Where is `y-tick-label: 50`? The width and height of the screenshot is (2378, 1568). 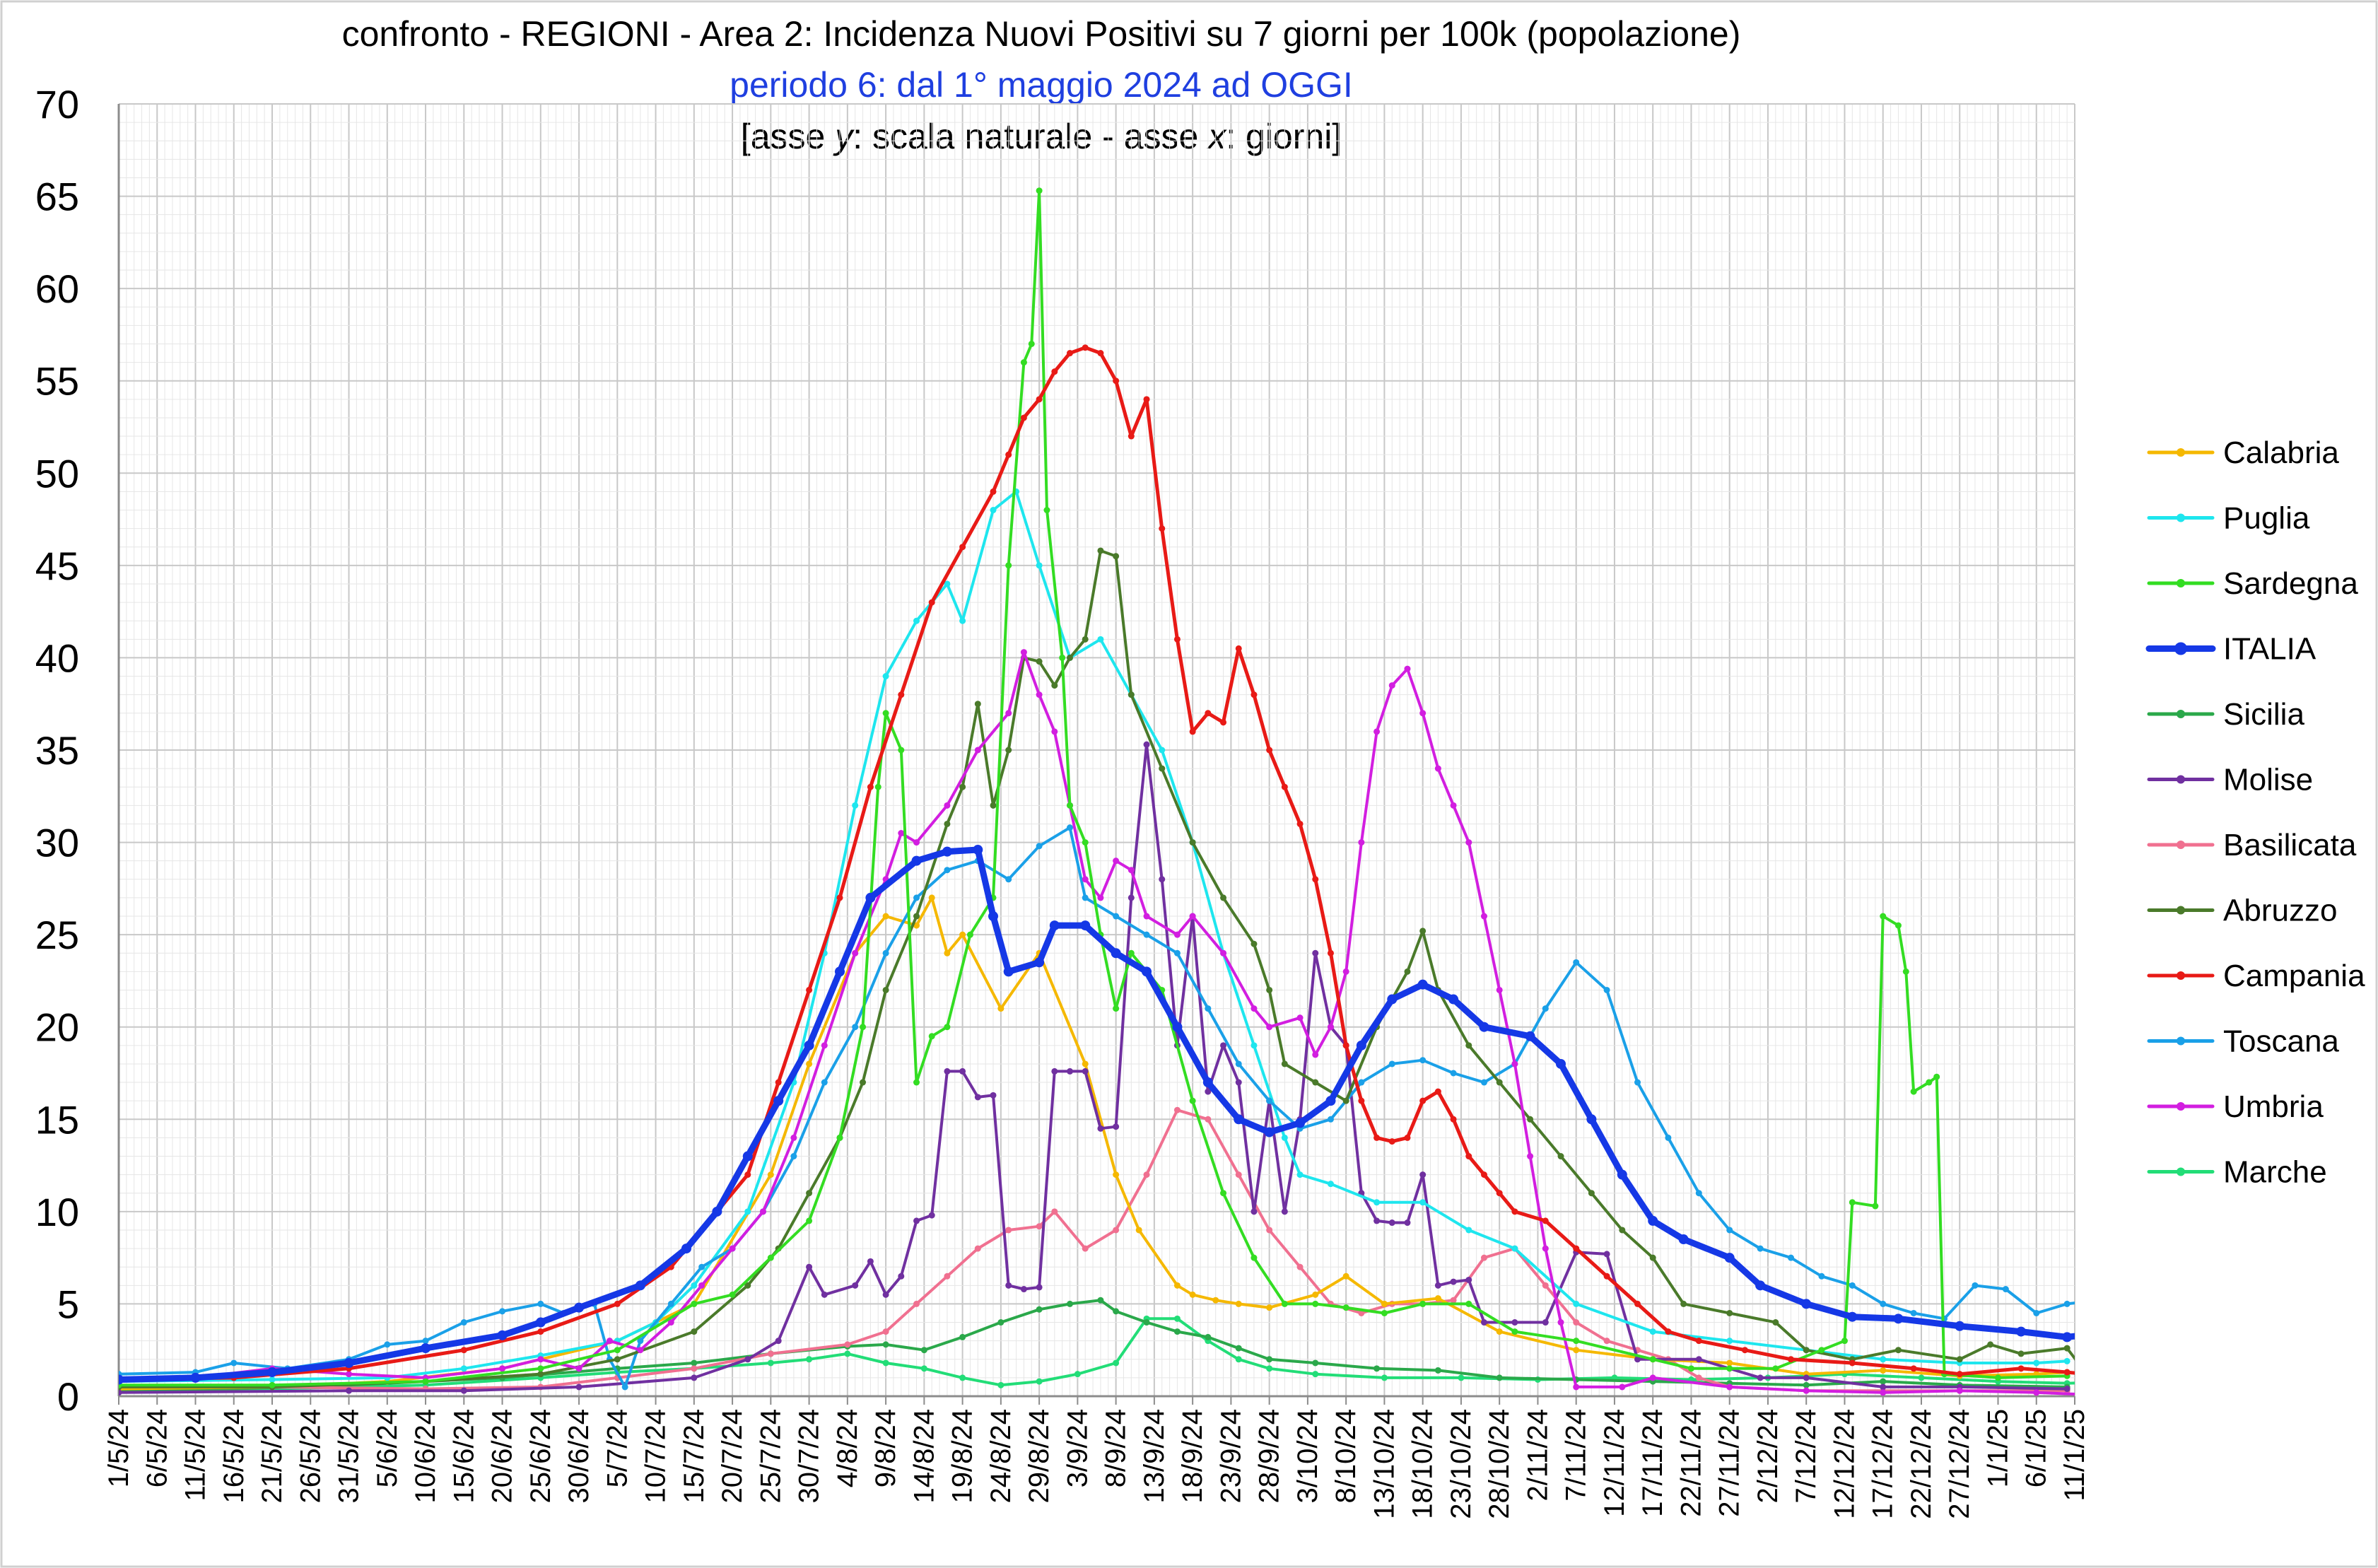 y-tick-label: 50 is located at coordinates (57, 473).